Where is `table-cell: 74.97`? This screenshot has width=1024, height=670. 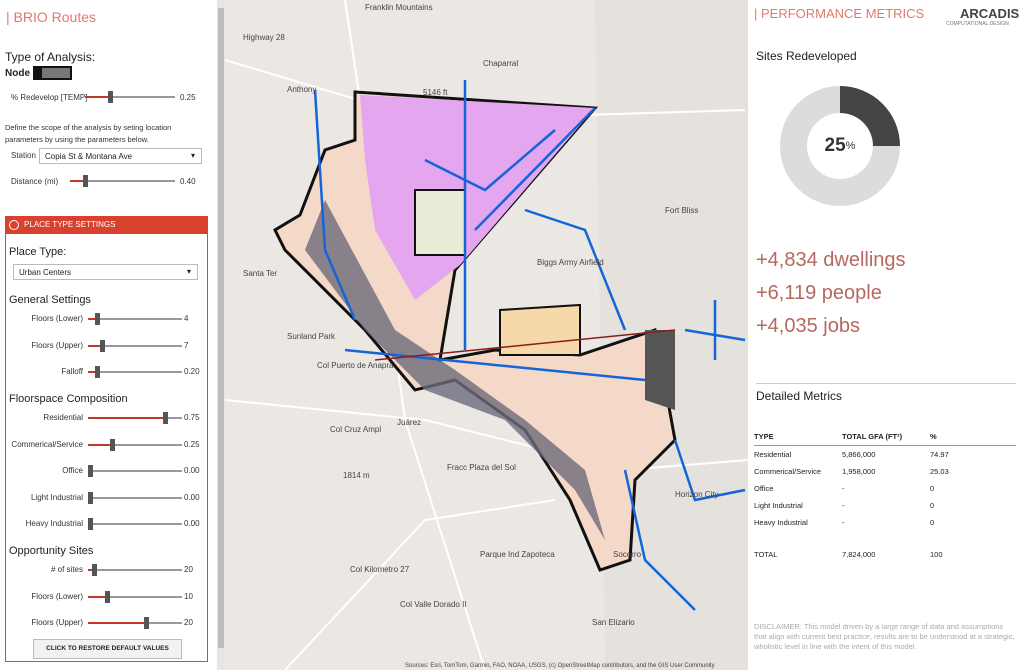
table-cell: 74.97 is located at coordinates (939, 454).